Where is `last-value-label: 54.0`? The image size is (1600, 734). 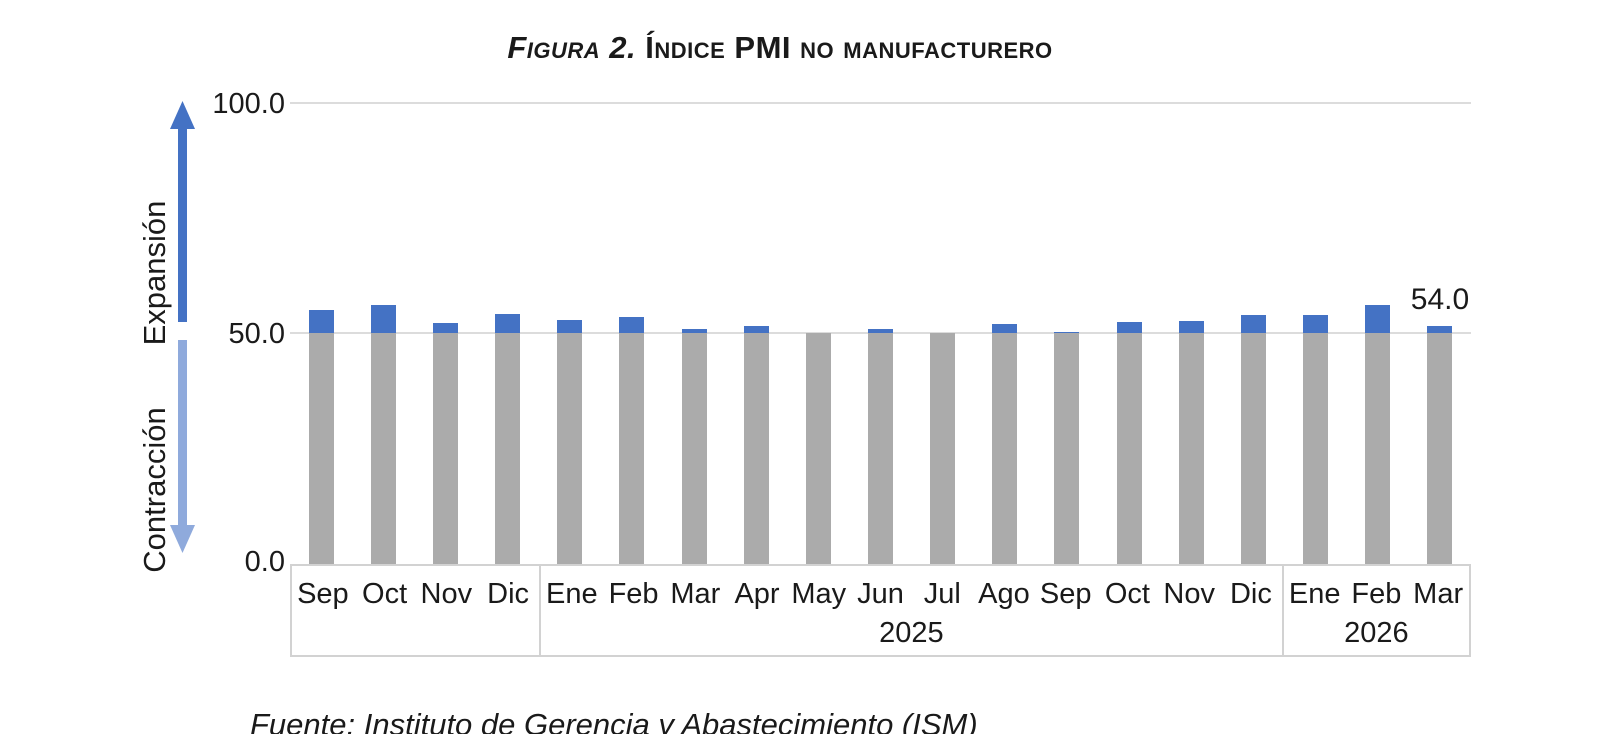 last-value-label: 54.0 is located at coordinates (1440, 299).